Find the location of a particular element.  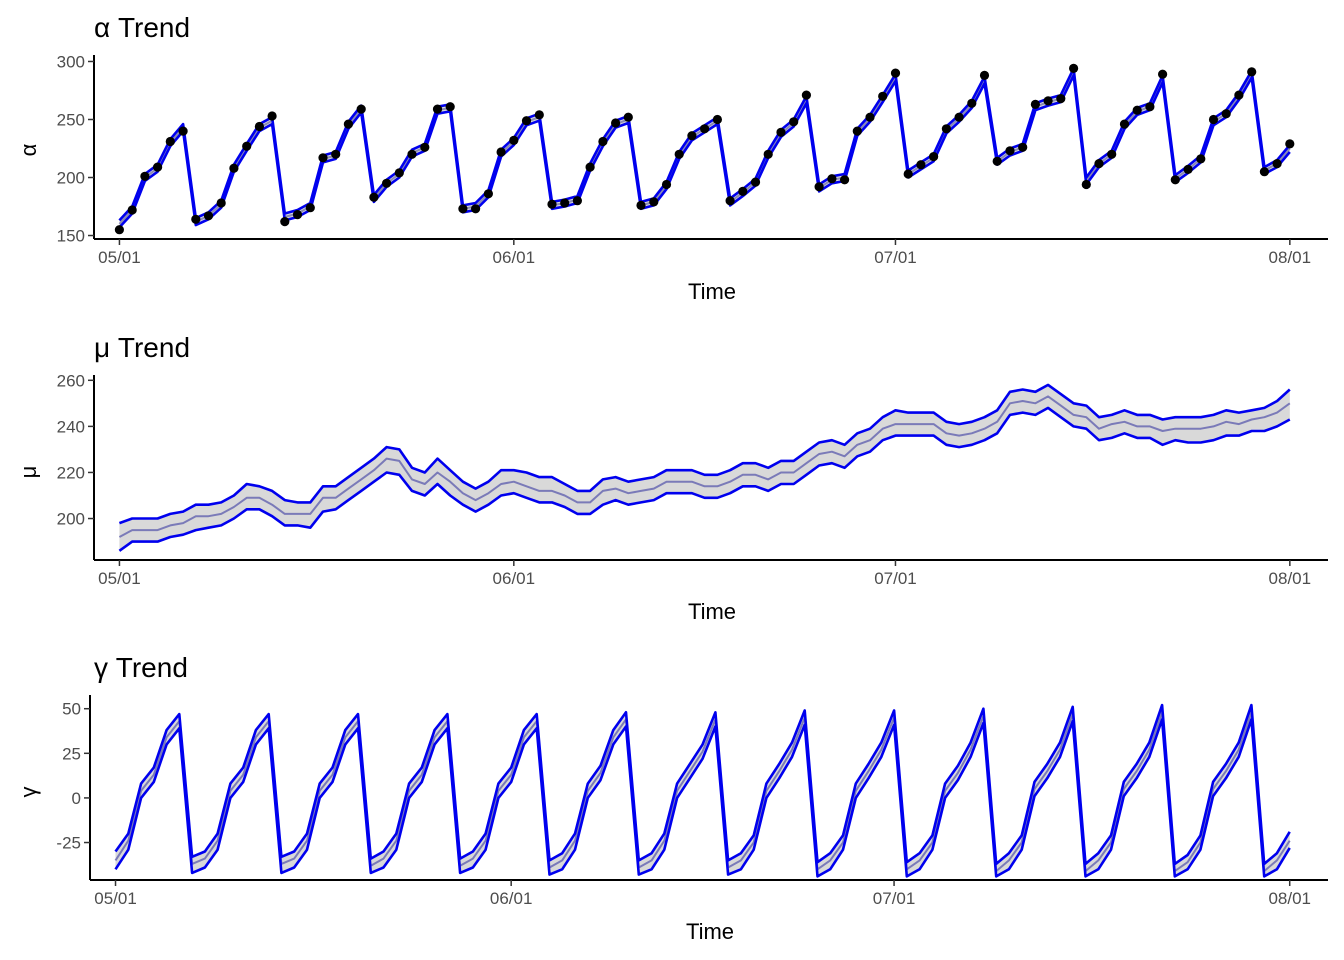

gamma-trend-title: γ Trend is located at coordinates (141, 667).